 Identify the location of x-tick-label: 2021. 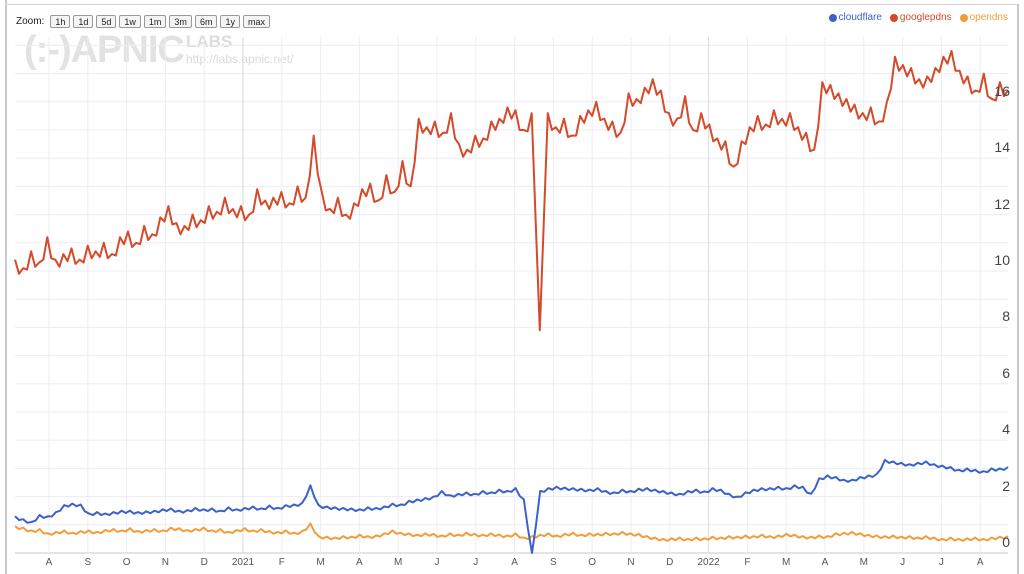
(243, 562).